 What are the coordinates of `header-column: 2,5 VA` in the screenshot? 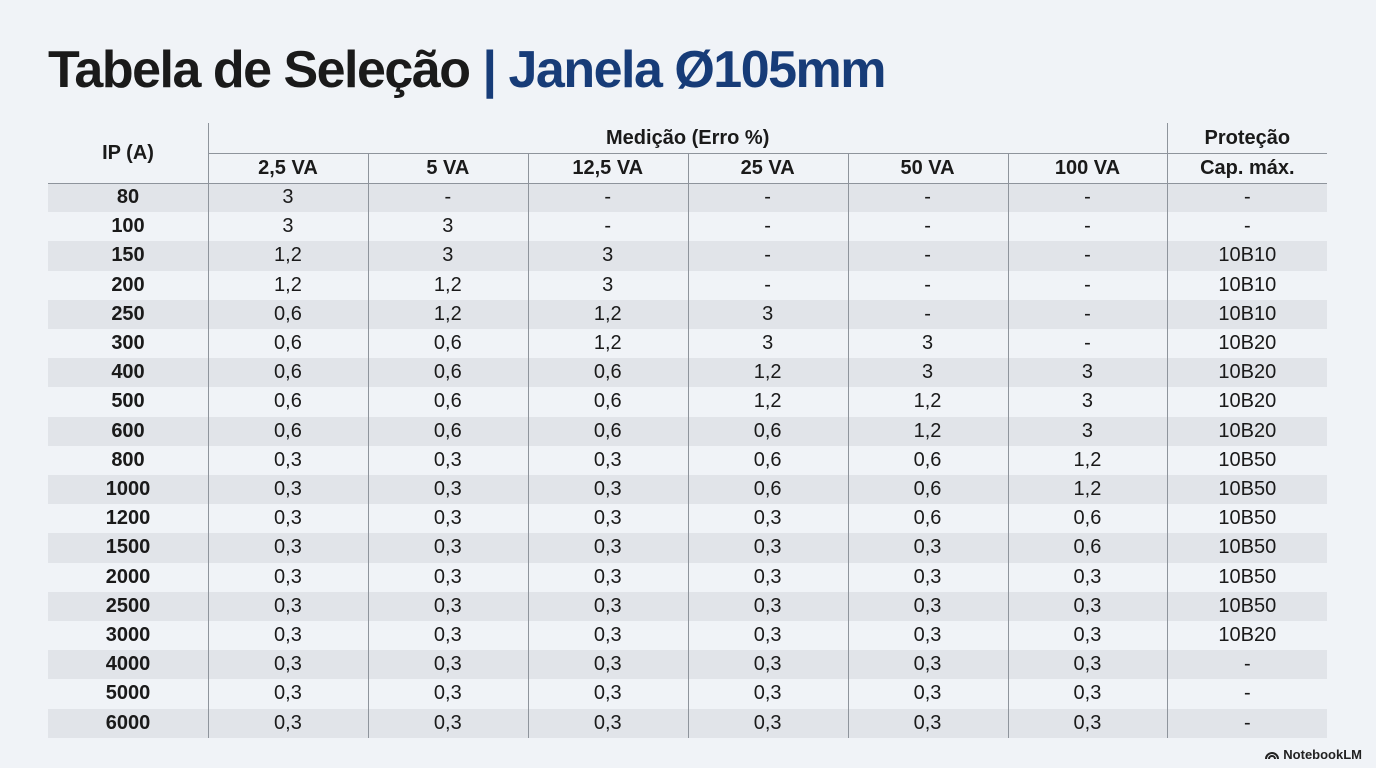 It's located at (288, 167).